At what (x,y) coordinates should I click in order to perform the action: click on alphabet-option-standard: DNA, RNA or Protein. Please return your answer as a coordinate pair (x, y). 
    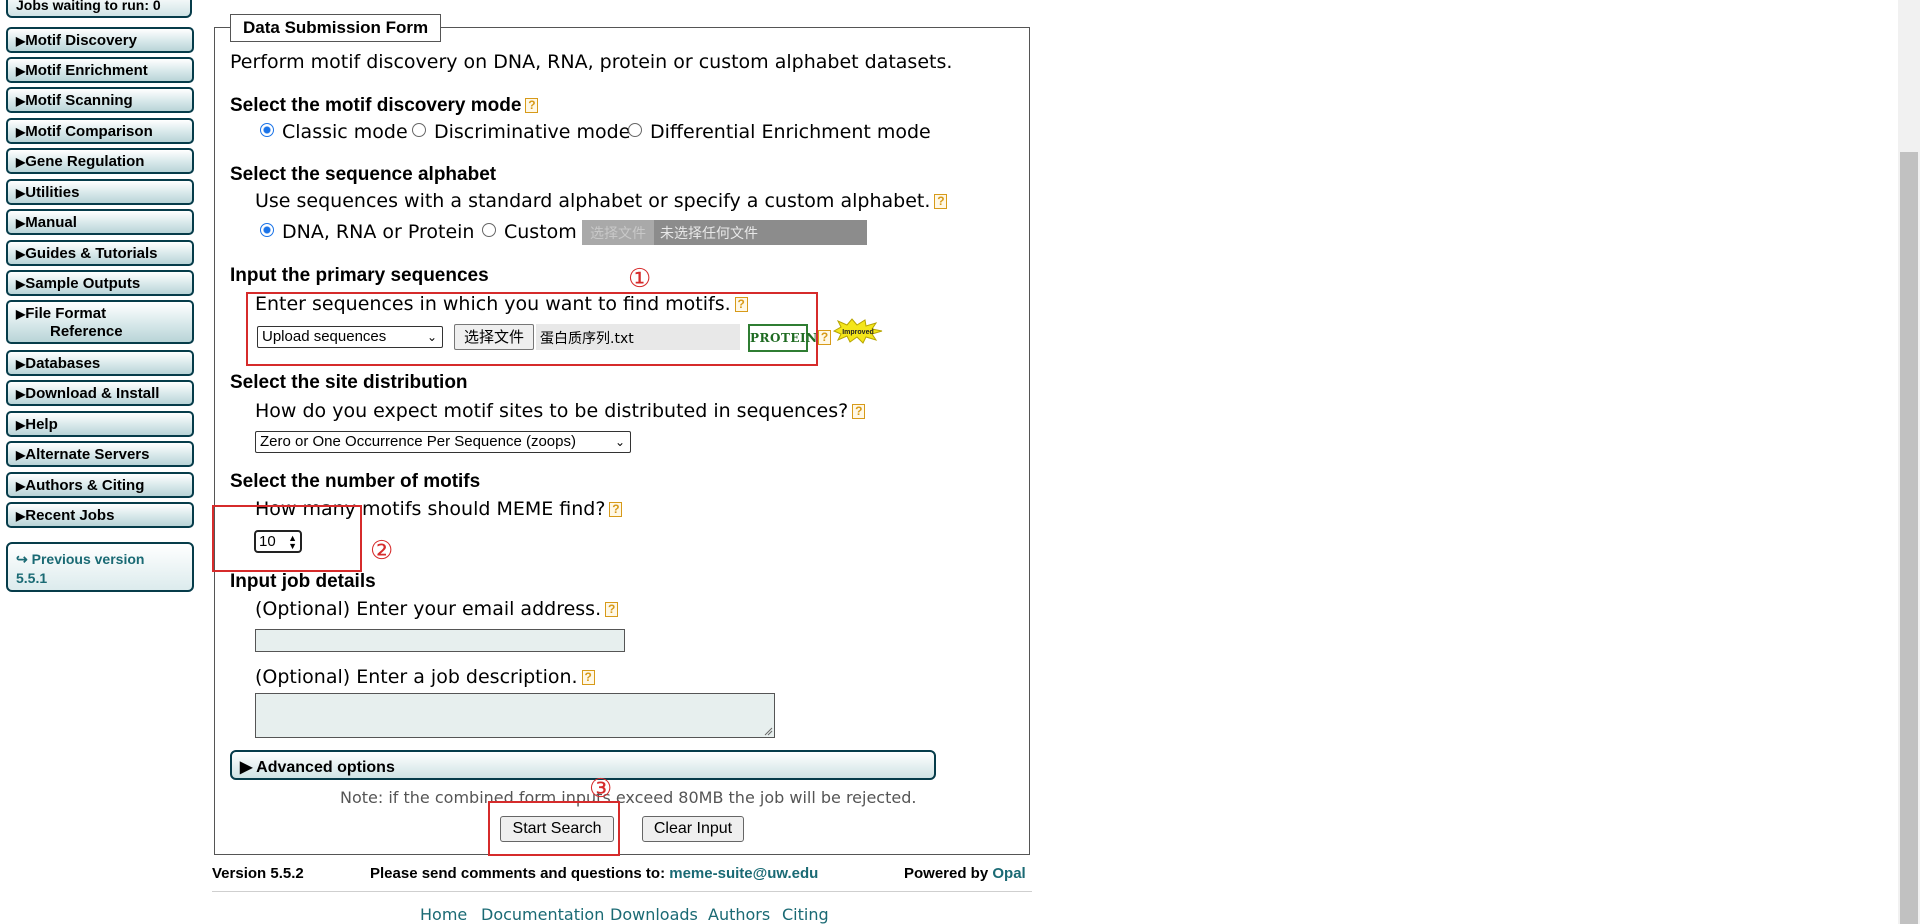
    Looking at the image, I should click on (367, 232).